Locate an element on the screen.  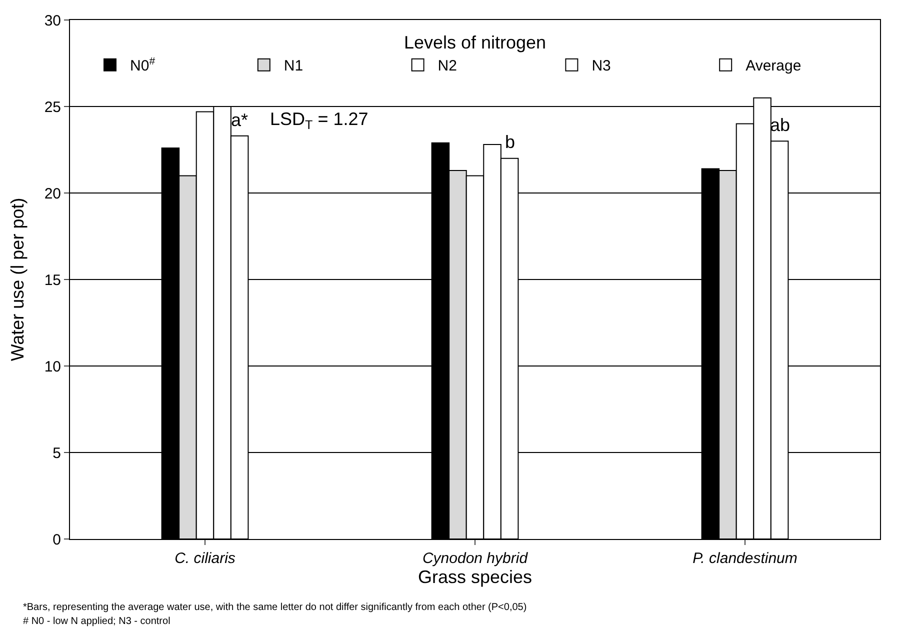
x-tick-label: C. ciliaris is located at coordinates (205, 558).